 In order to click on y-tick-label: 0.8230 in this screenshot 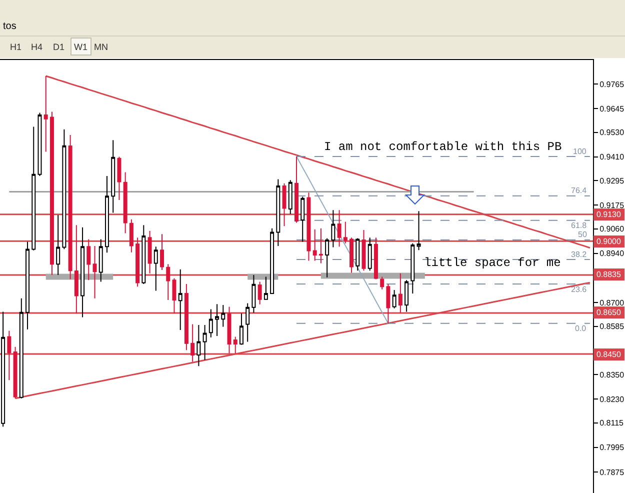, I will do `click(612, 399)`.